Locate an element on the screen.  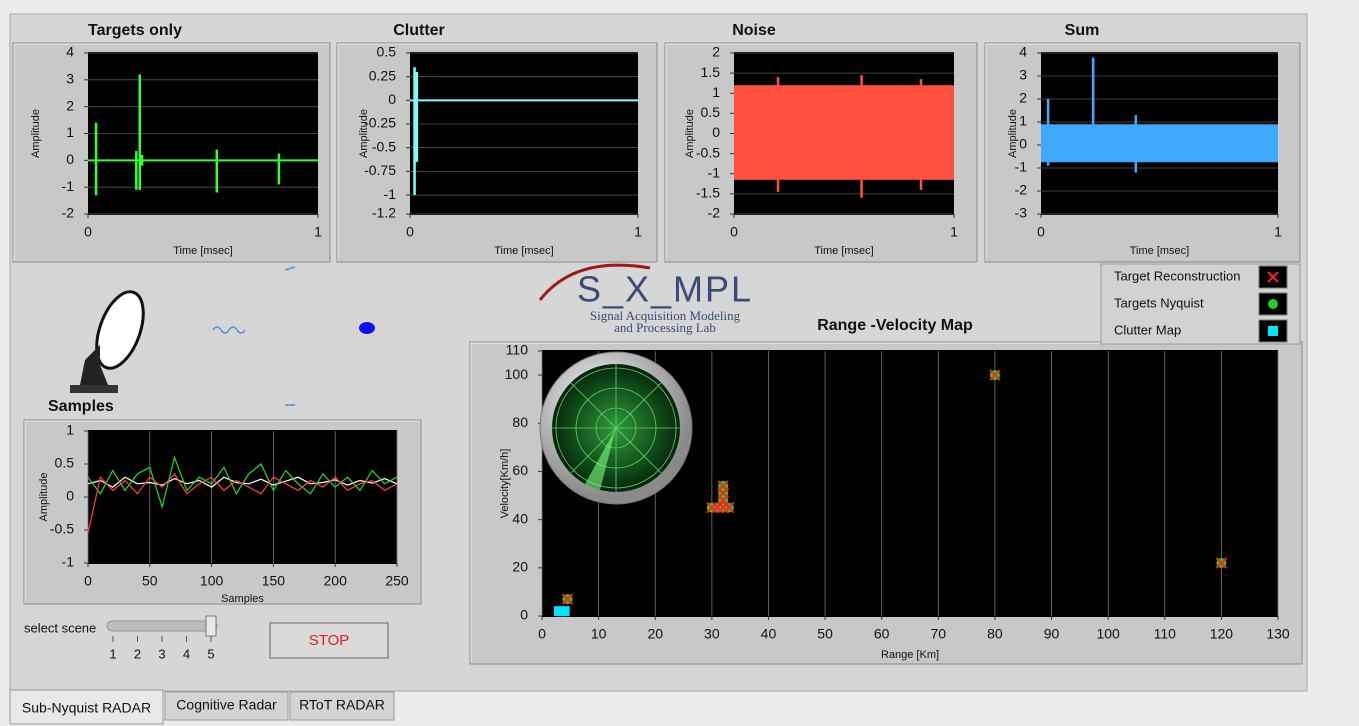
y-tick-label: 1.5 is located at coordinates (711, 72).